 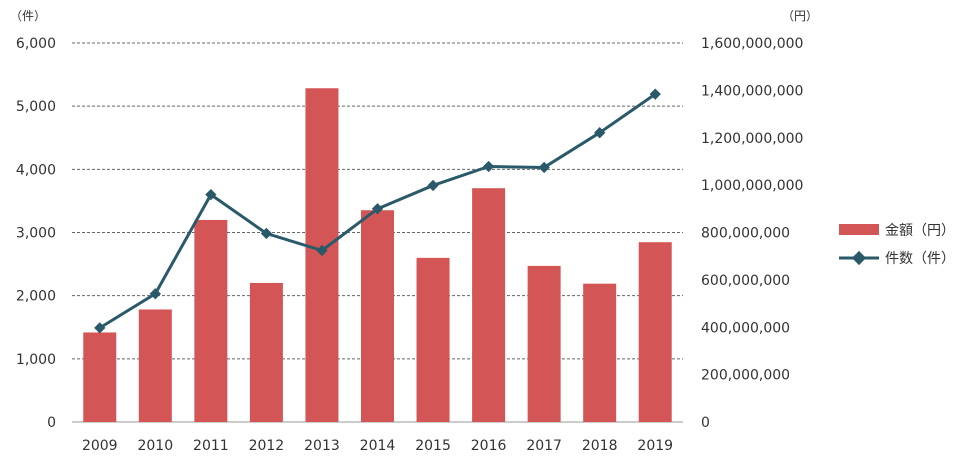 I want to click on legend: 金額（円） 件数（件）, so click(x=896, y=245).